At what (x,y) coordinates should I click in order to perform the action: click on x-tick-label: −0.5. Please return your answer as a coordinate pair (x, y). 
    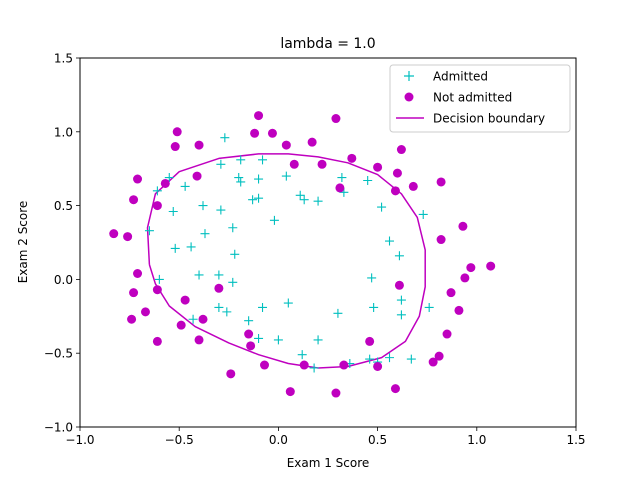
    Looking at the image, I should click on (179, 440).